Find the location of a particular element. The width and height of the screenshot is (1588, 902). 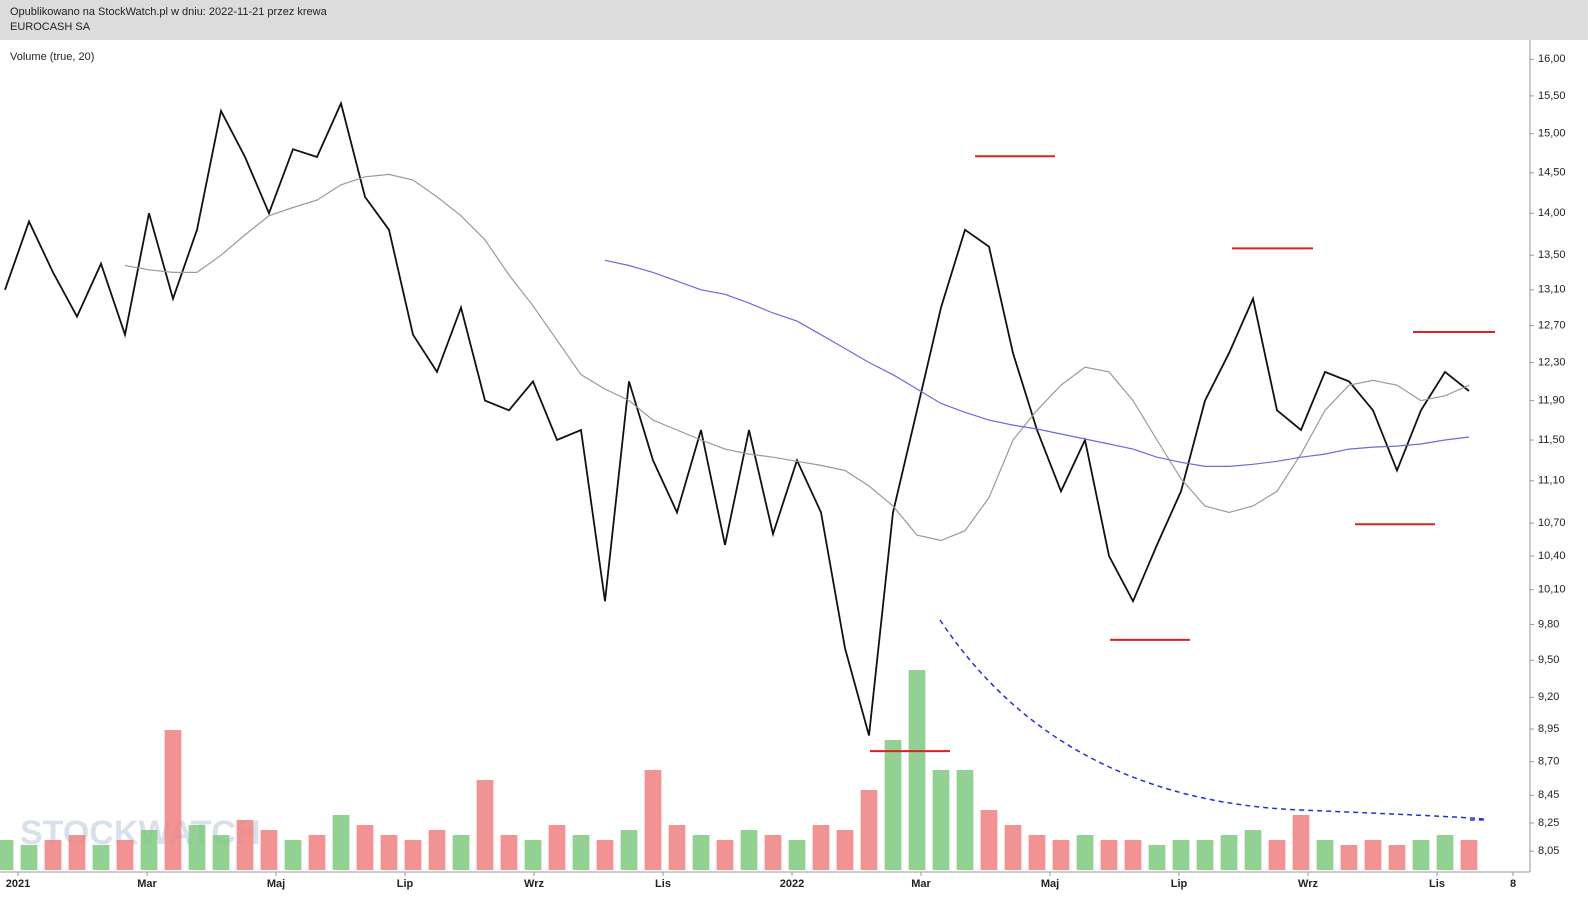

y-tick-label: 16,00 is located at coordinates (1552, 59).